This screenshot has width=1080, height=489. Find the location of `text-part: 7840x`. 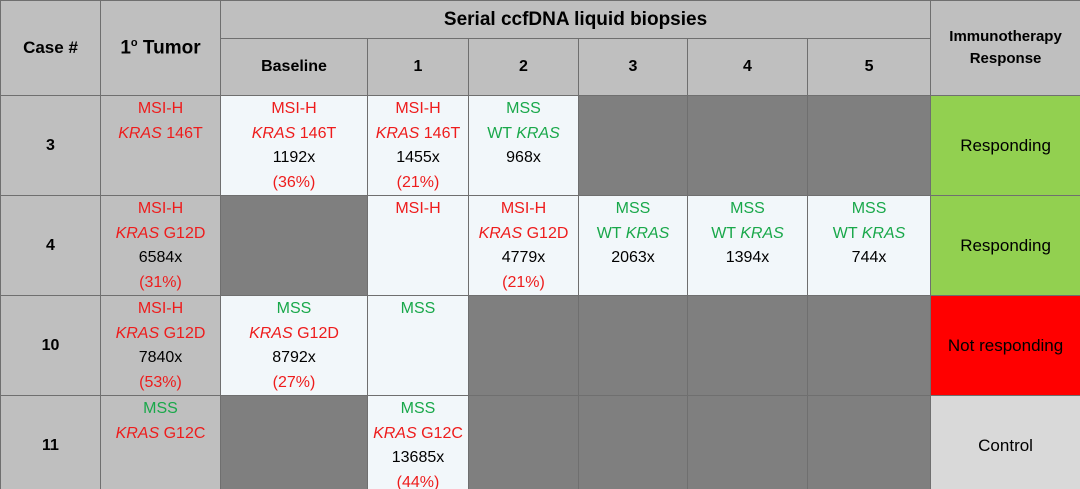

text-part: 7840x is located at coordinates (160, 357).